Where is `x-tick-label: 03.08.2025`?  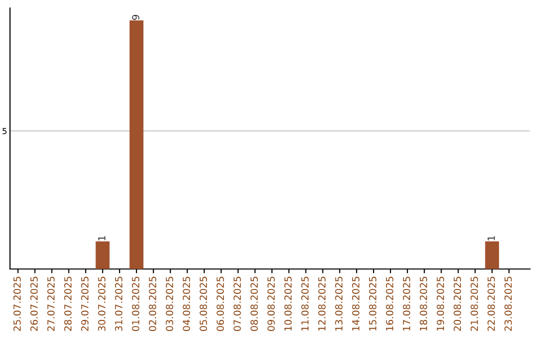 x-tick-label: 03.08.2025 is located at coordinates (170, 303).